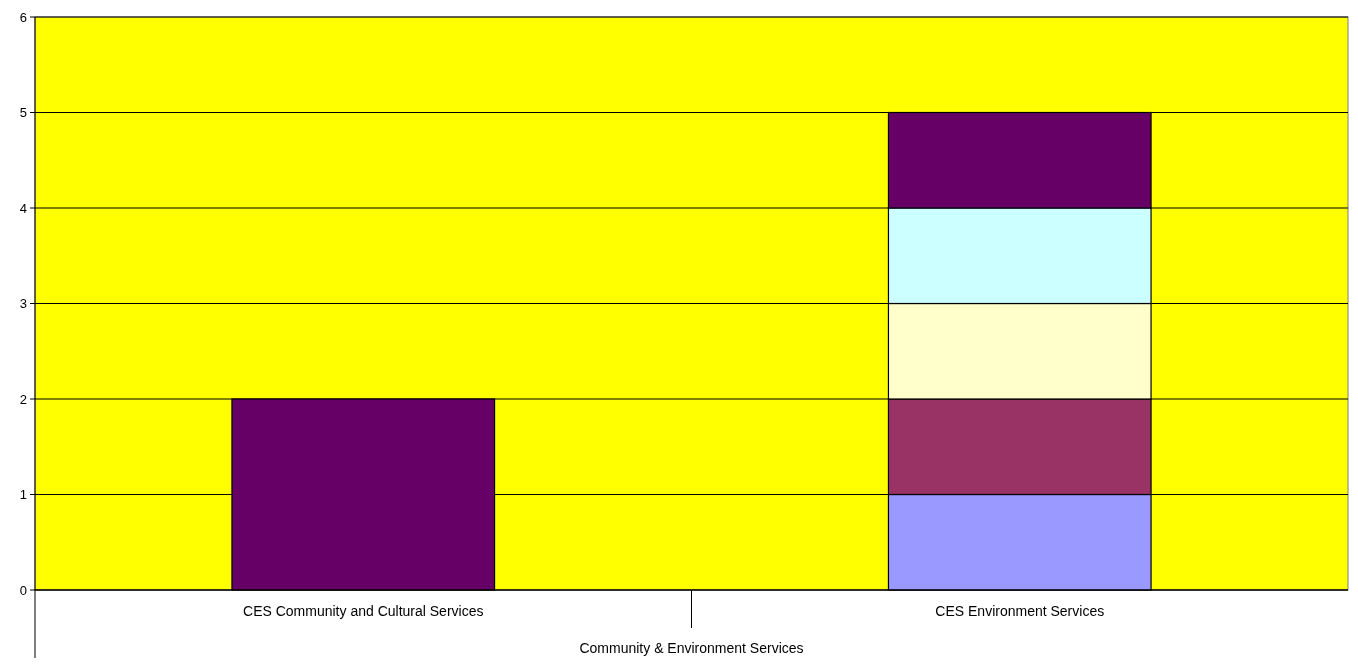  What do you see at coordinates (23, 304) in the screenshot?
I see `y-tick-label: 3` at bounding box center [23, 304].